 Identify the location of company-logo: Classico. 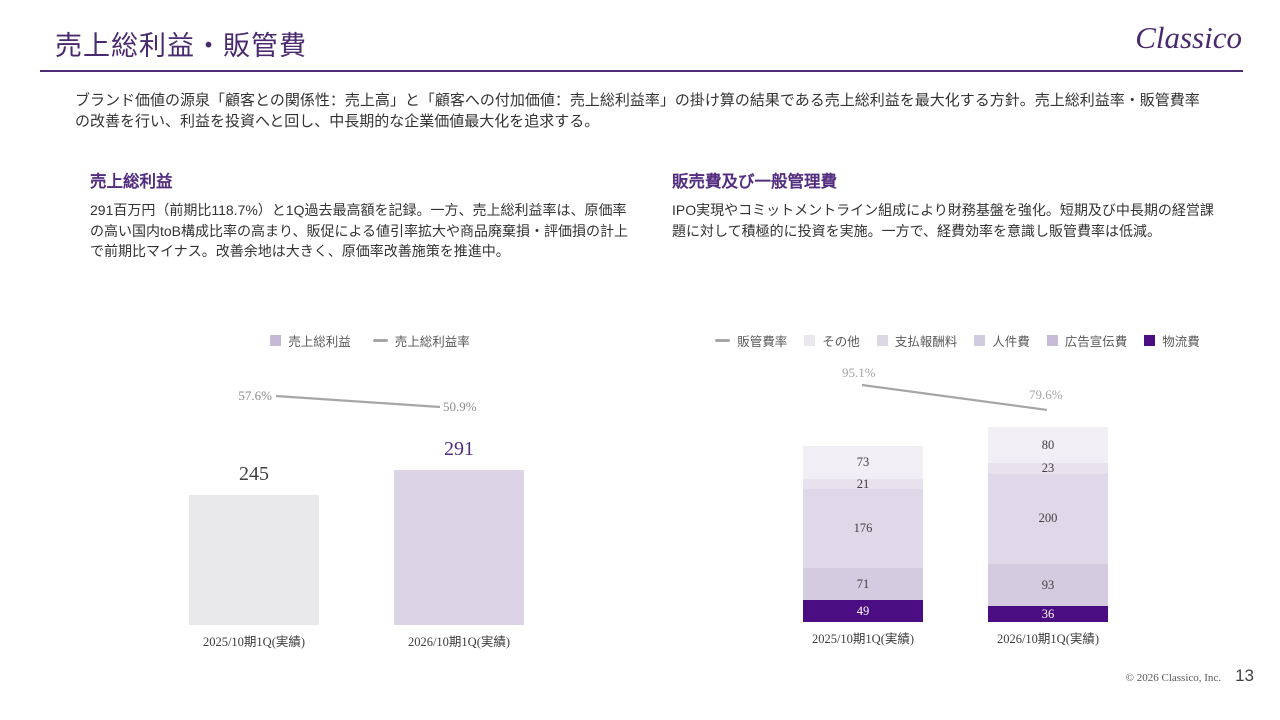
(1188, 37).